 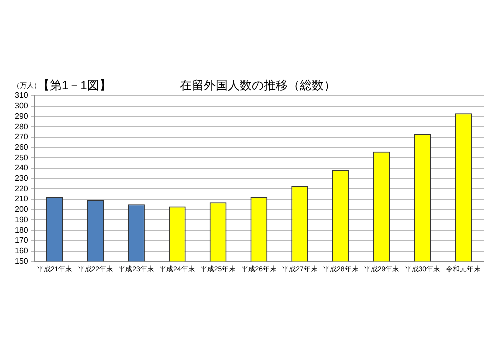 What do you see at coordinates (21, 116) in the screenshot?
I see `y-tick-label: 290` at bounding box center [21, 116].